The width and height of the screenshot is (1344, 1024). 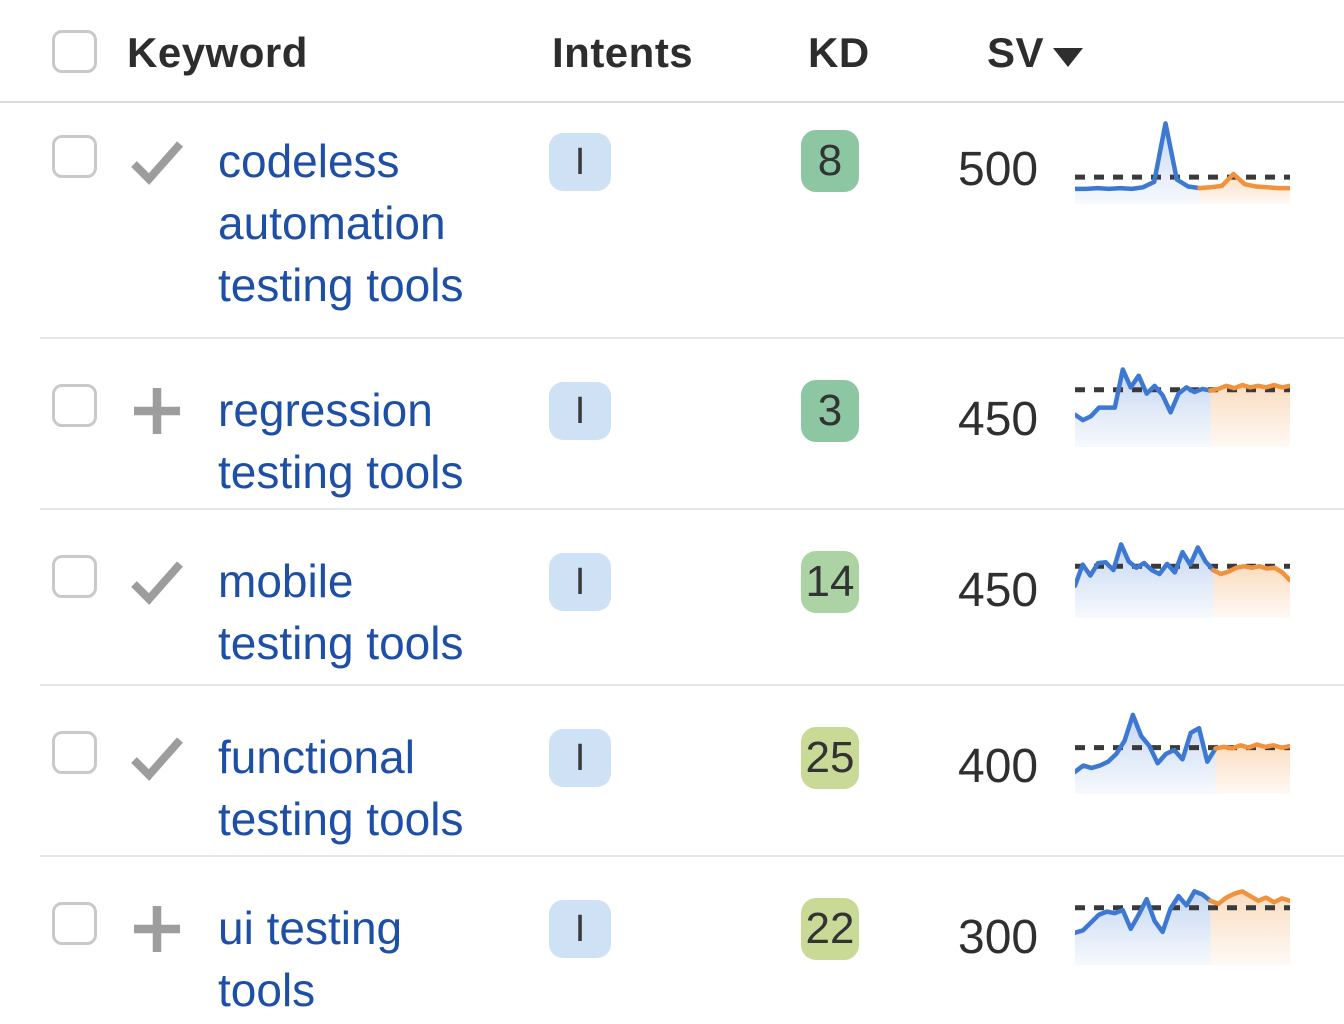 What do you see at coordinates (341, 441) in the screenshot?
I see `keyword-link: regression testing tools` at bounding box center [341, 441].